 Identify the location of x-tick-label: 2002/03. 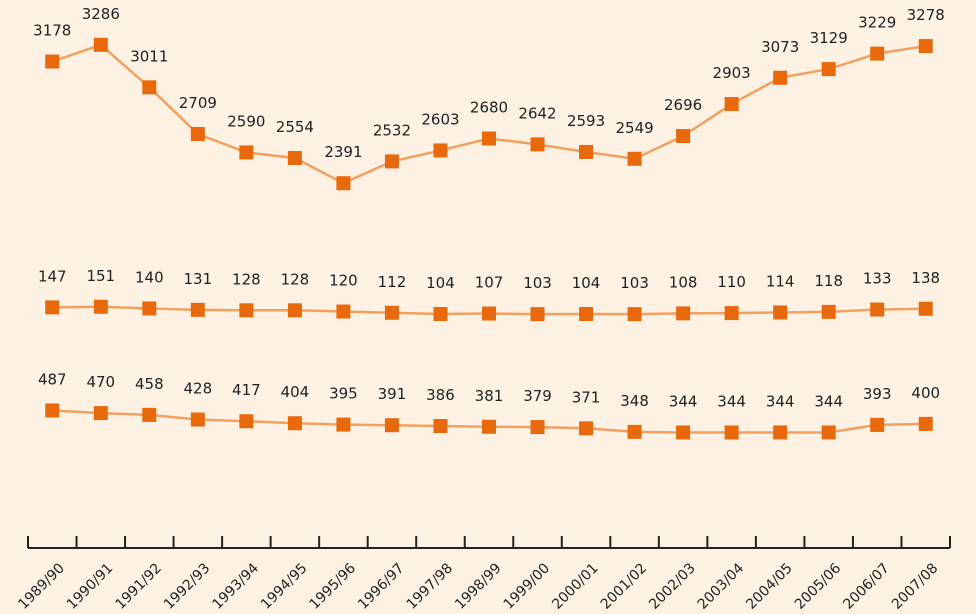
(672, 586).